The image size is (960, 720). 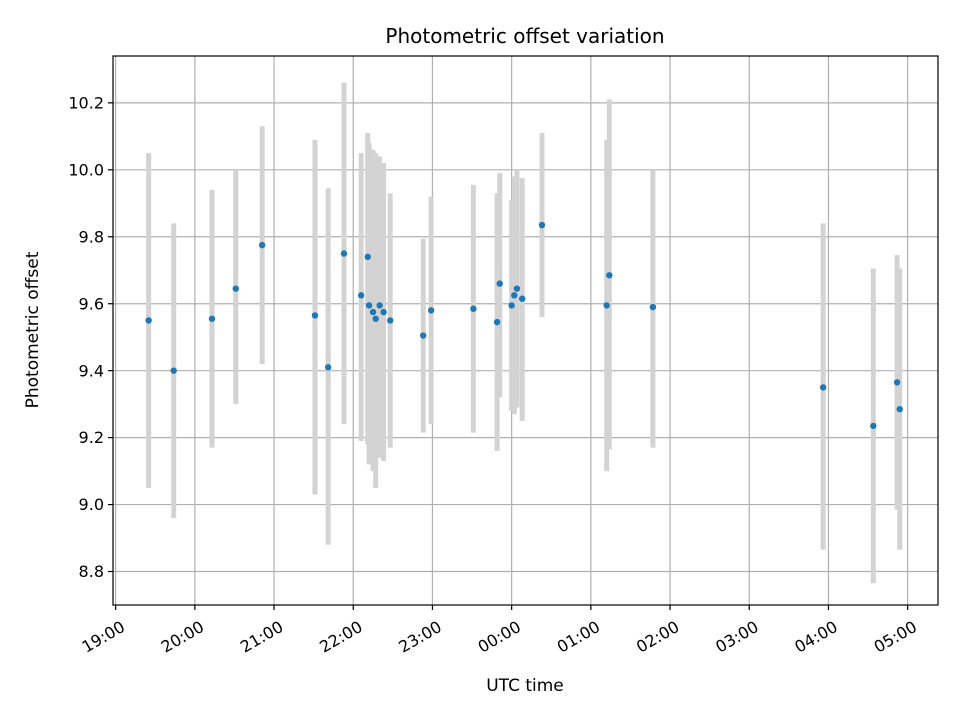 I want to click on y-tick-label: 9.4, so click(x=91, y=370).